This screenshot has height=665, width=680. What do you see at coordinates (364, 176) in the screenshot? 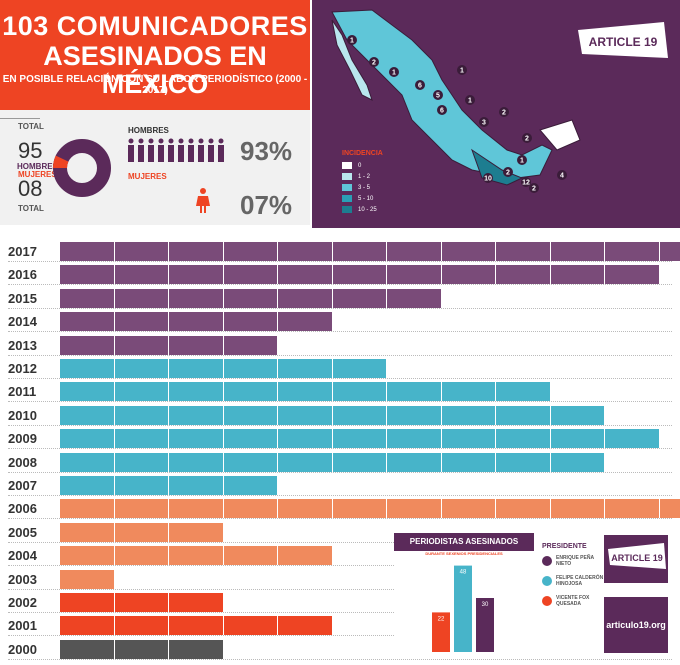
I see `legend-label: 1 - 2` at bounding box center [364, 176].